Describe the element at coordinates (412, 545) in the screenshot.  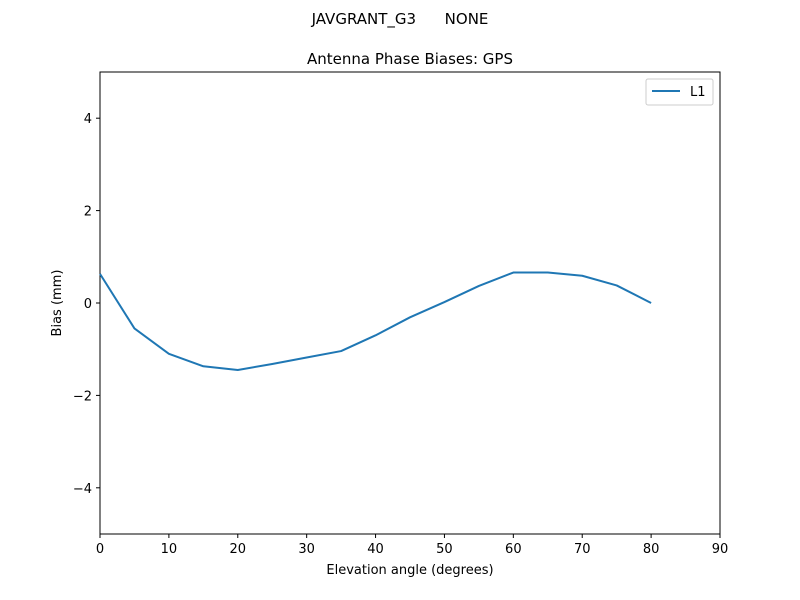
I see `x-axis: 0 10 20 30 40 50 60 70 80 90` at that location.